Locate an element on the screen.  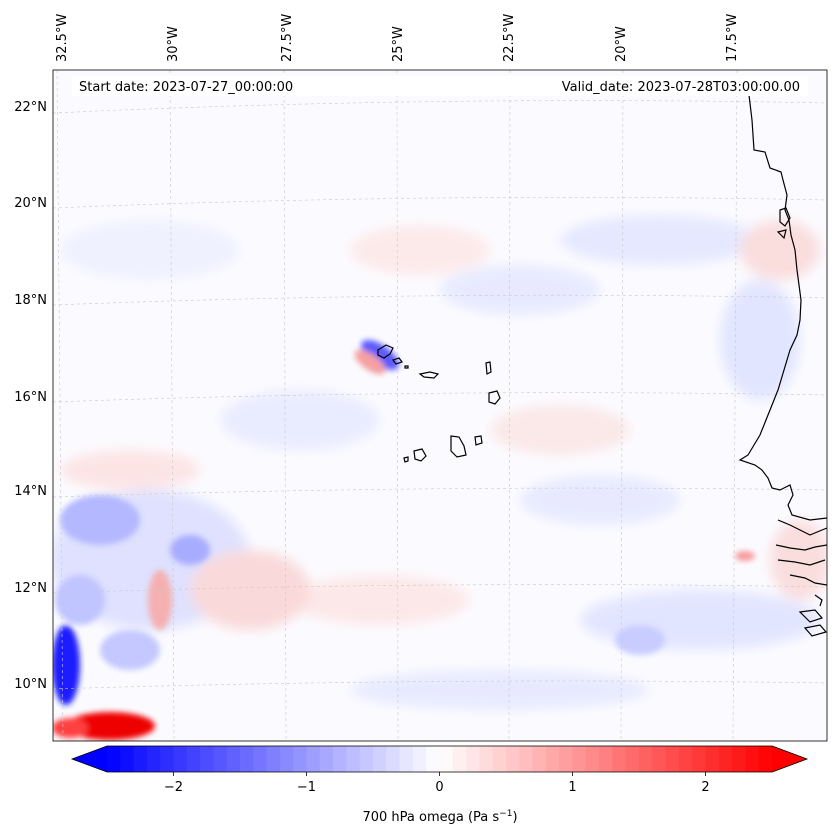
colorbar-tick-label: 0 is located at coordinates (439, 787).